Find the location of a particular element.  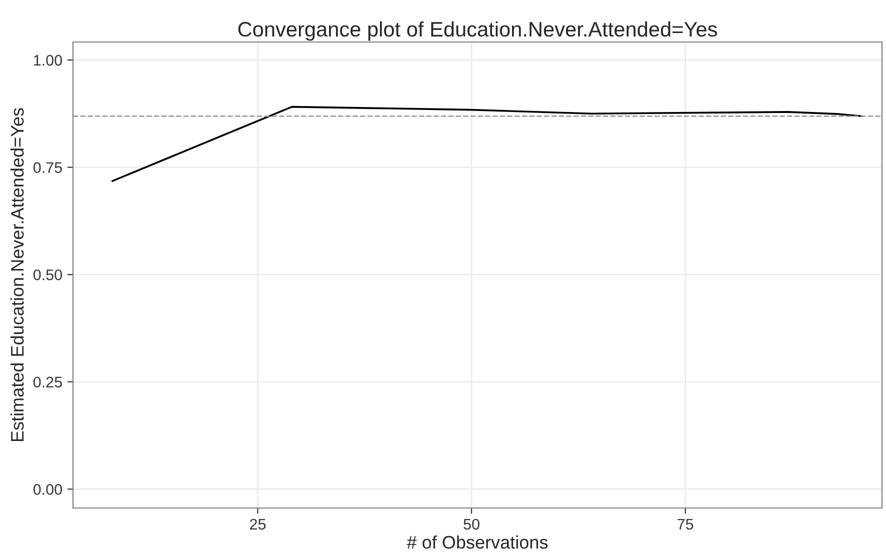

line-series is located at coordinates (487, 144).